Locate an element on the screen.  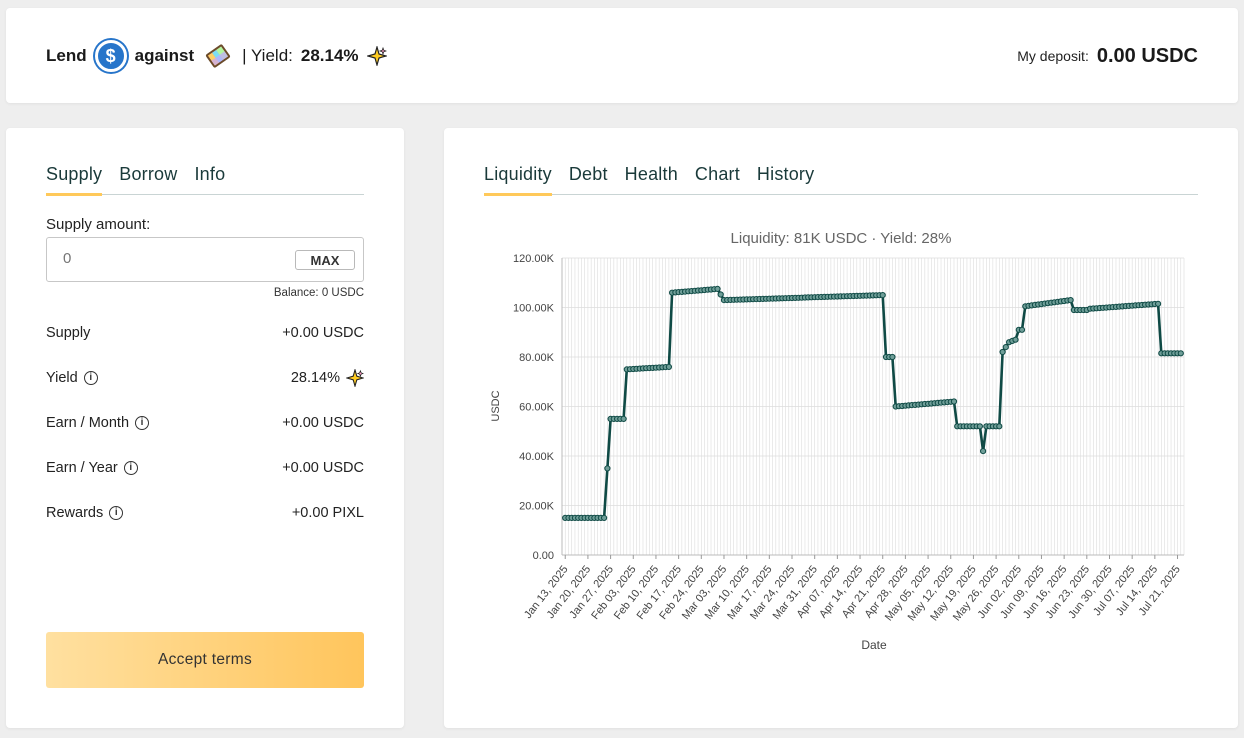
lend-label: Lend is located at coordinates (66, 55).